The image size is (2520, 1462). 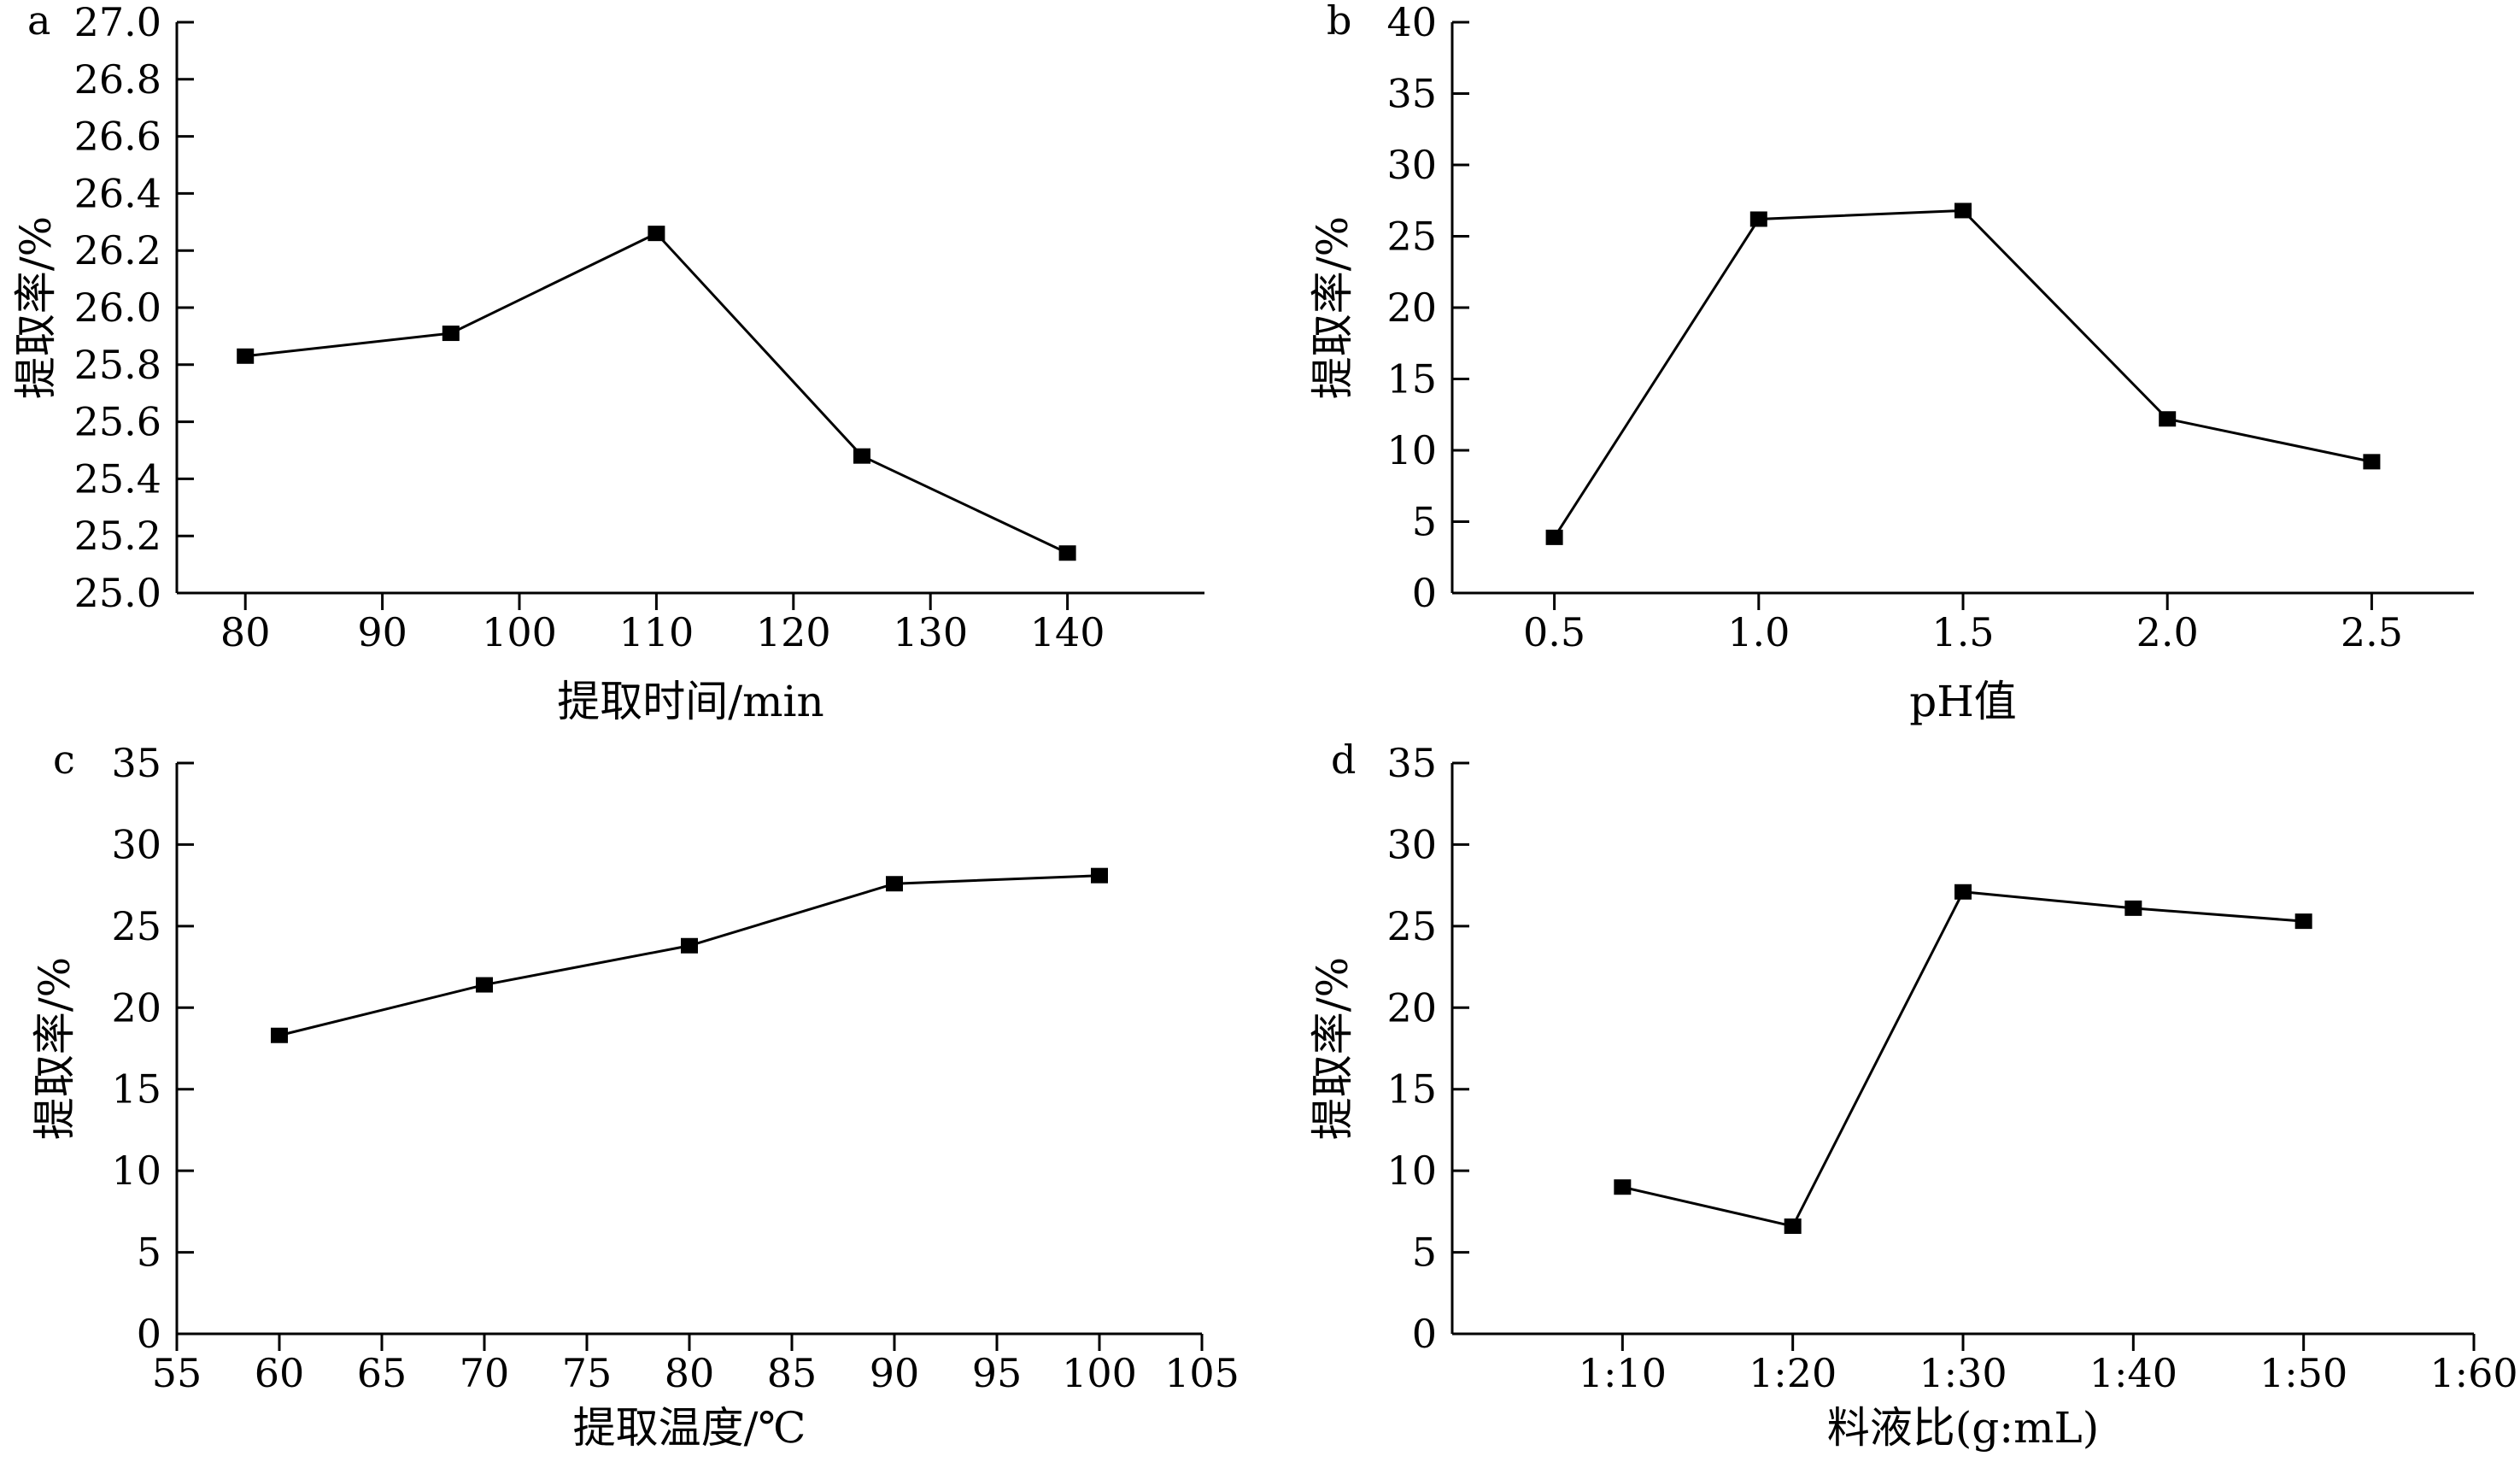 I want to click on y-tick-label: 26.2, so click(x=118, y=250).